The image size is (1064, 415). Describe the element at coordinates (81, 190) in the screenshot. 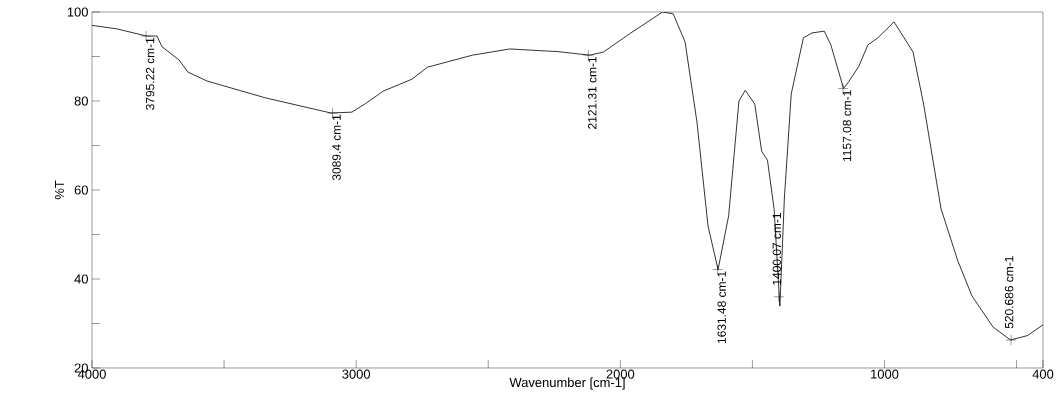

I see `y-tick-label: 60` at that location.